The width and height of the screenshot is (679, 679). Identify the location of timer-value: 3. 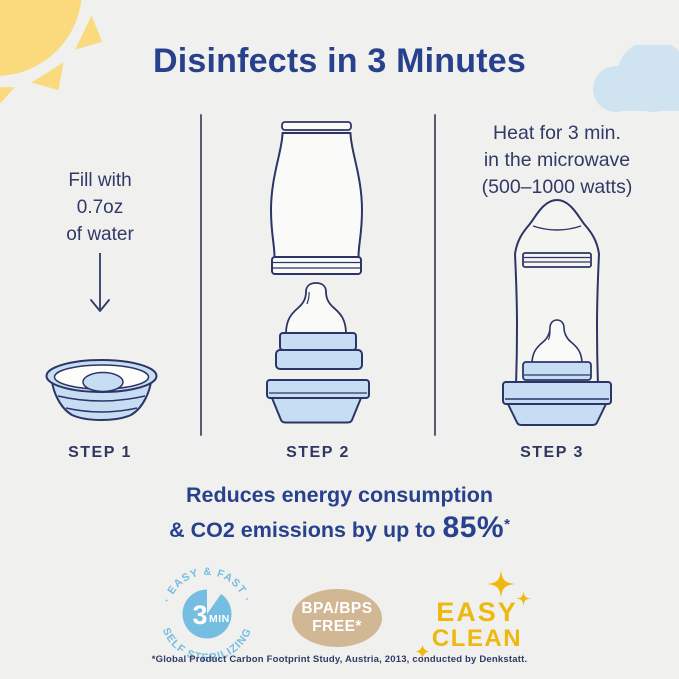
(199, 615).